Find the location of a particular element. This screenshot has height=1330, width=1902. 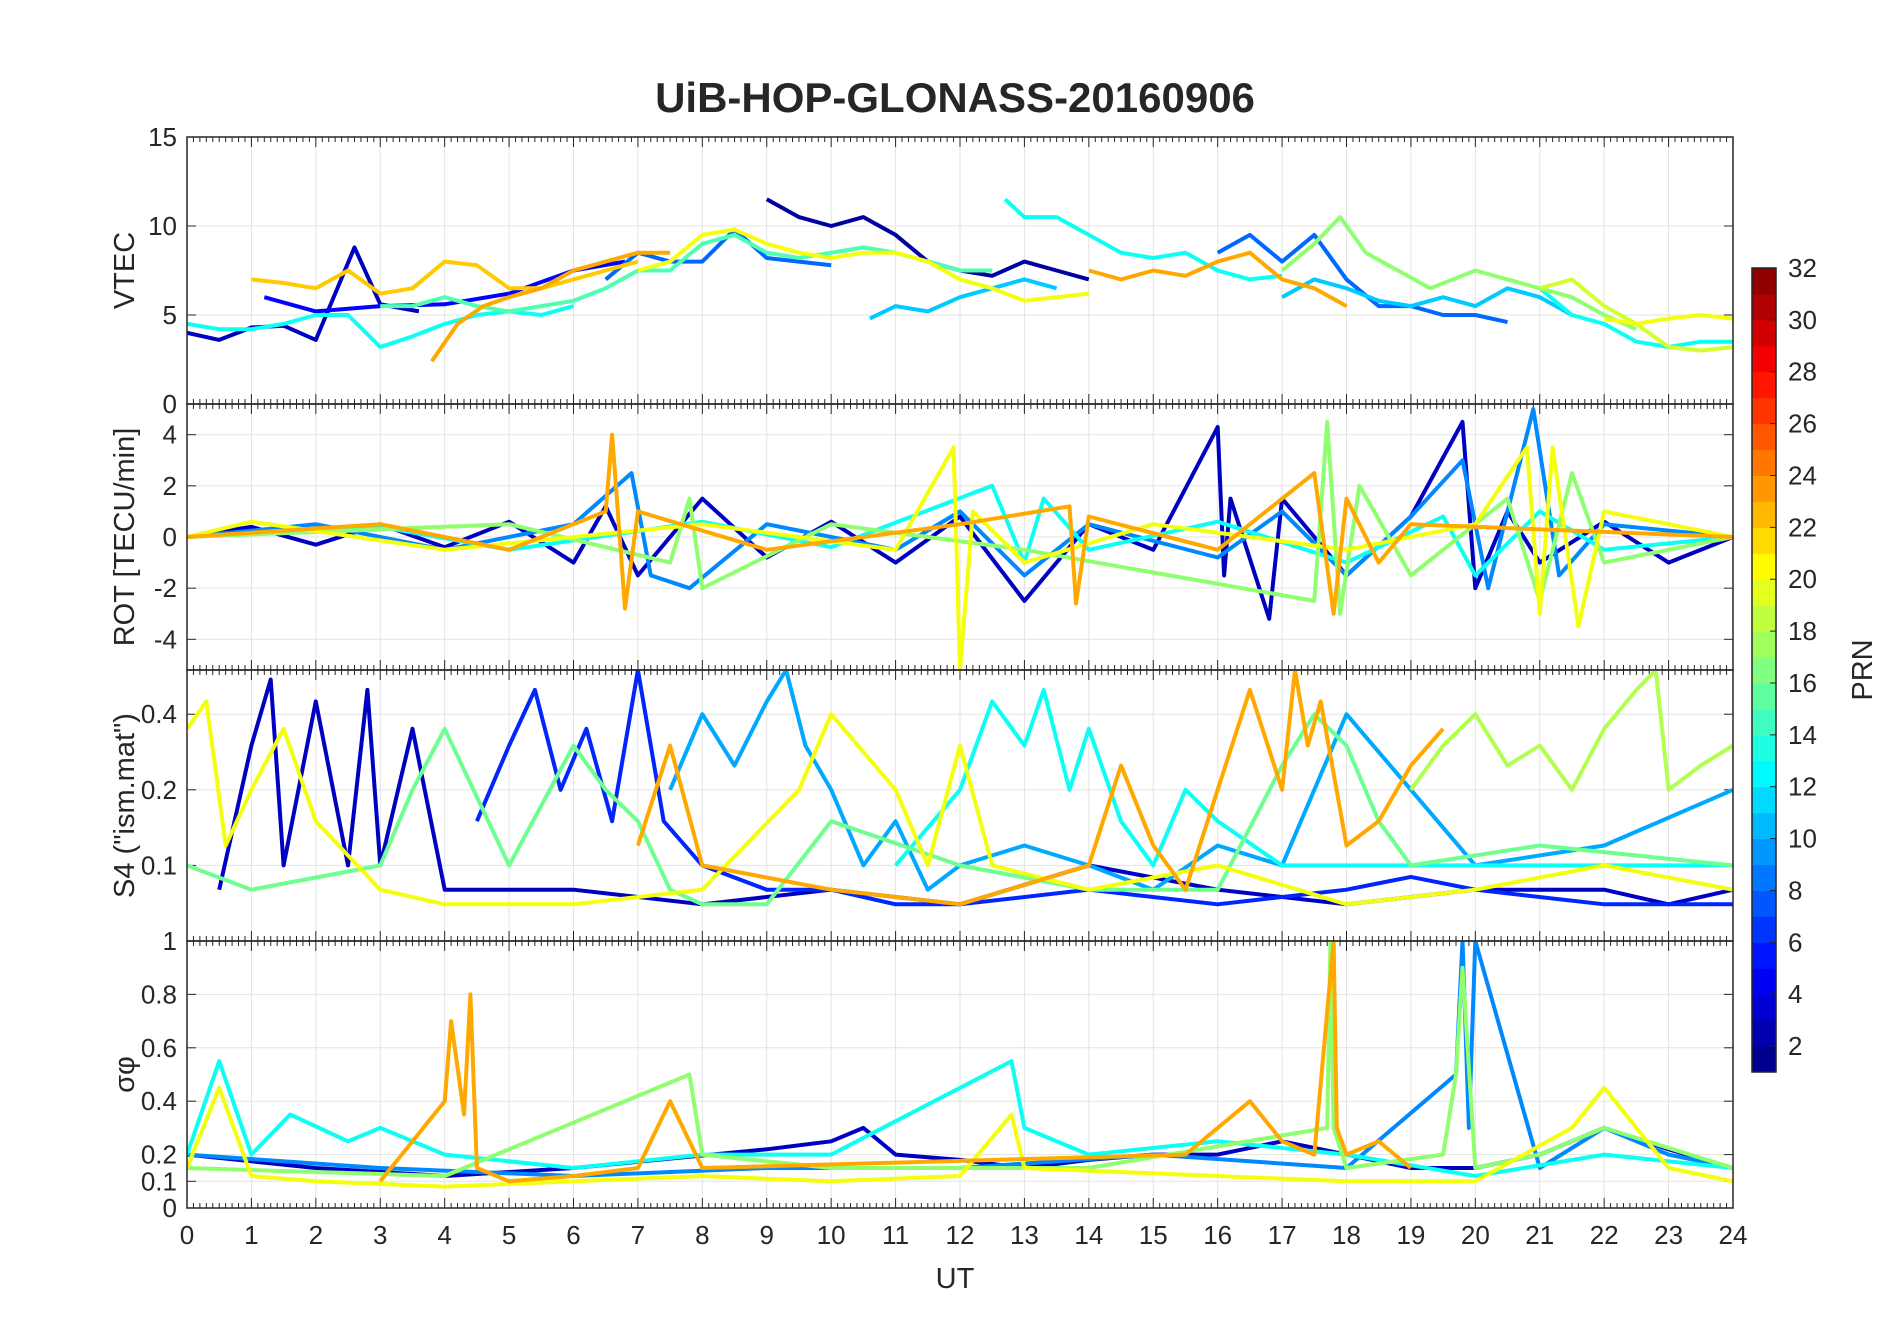

colorbar-tick-label: 16 is located at coordinates (1802, 683).